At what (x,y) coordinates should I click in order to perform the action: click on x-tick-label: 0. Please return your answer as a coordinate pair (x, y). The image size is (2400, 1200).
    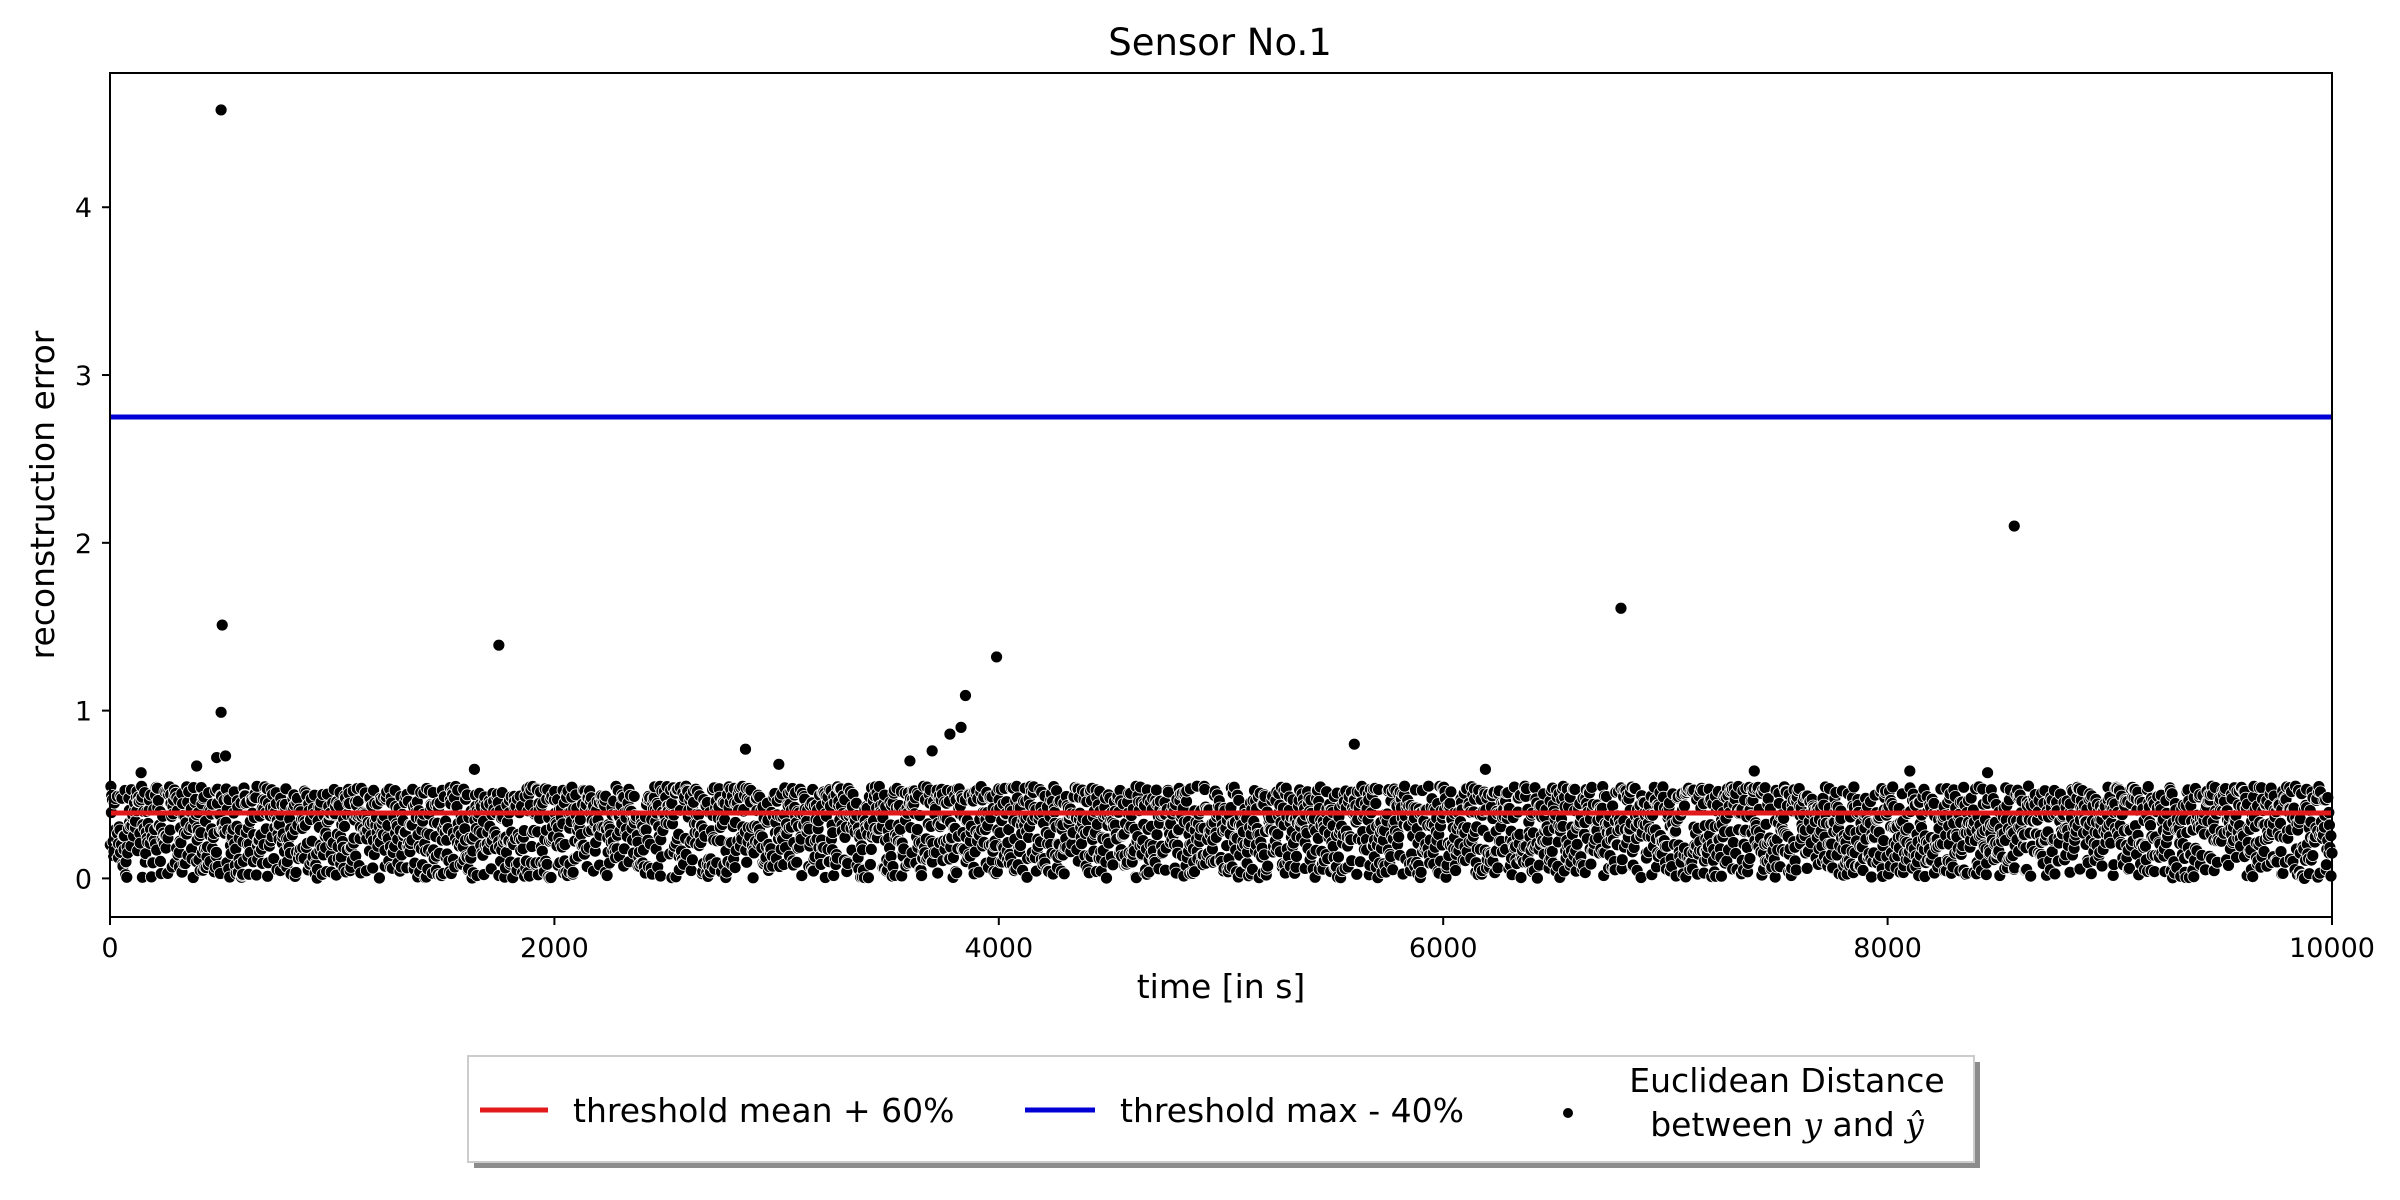
    Looking at the image, I should click on (109, 948).